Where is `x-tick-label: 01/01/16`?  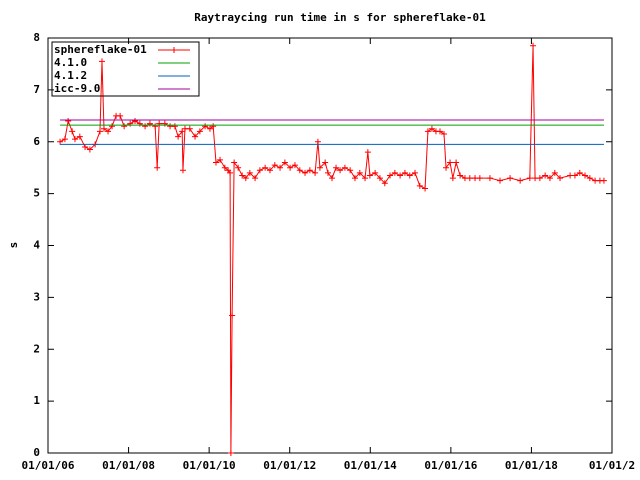 x-tick-label: 01/01/16 is located at coordinates (450, 465).